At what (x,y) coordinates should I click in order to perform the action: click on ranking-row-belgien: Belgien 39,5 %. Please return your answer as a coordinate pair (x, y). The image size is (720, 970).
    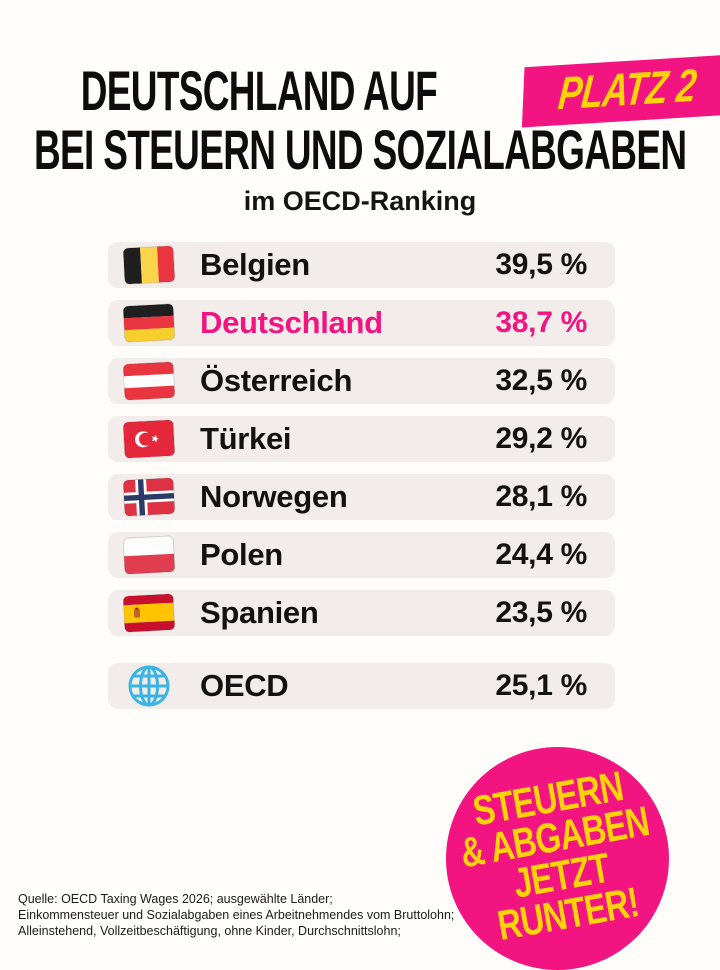
    Looking at the image, I should click on (361, 265).